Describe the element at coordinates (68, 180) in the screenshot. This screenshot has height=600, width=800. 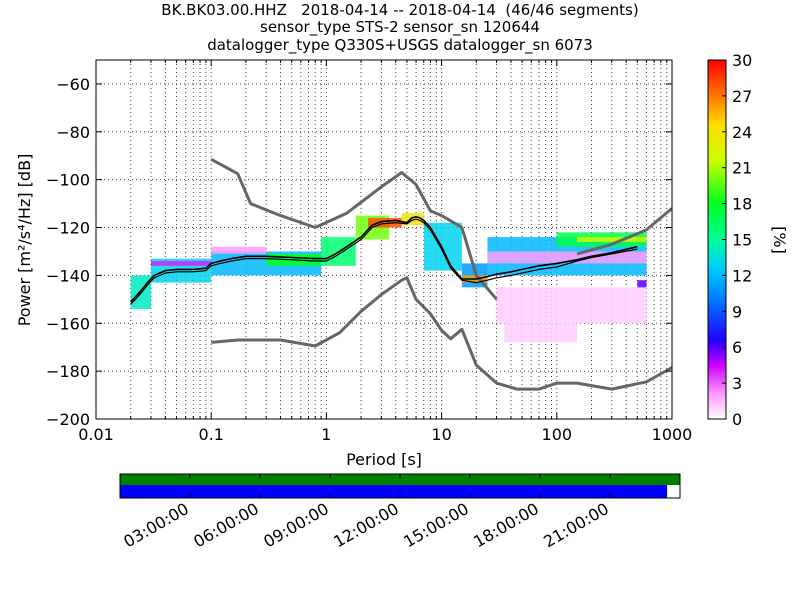
I see `y-tick-label: −100` at that location.